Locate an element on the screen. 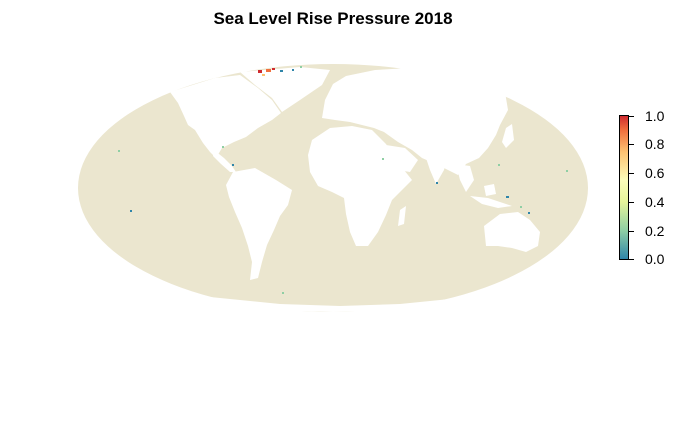 The width and height of the screenshot is (700, 432). landmass-central-america is located at coordinates (224, 161).